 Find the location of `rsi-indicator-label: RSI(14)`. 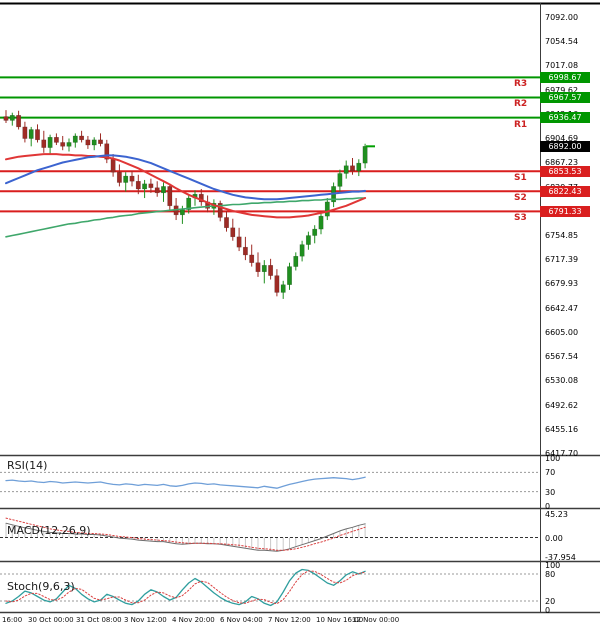

rsi-indicator-label: RSI(14) is located at coordinates (27, 465).